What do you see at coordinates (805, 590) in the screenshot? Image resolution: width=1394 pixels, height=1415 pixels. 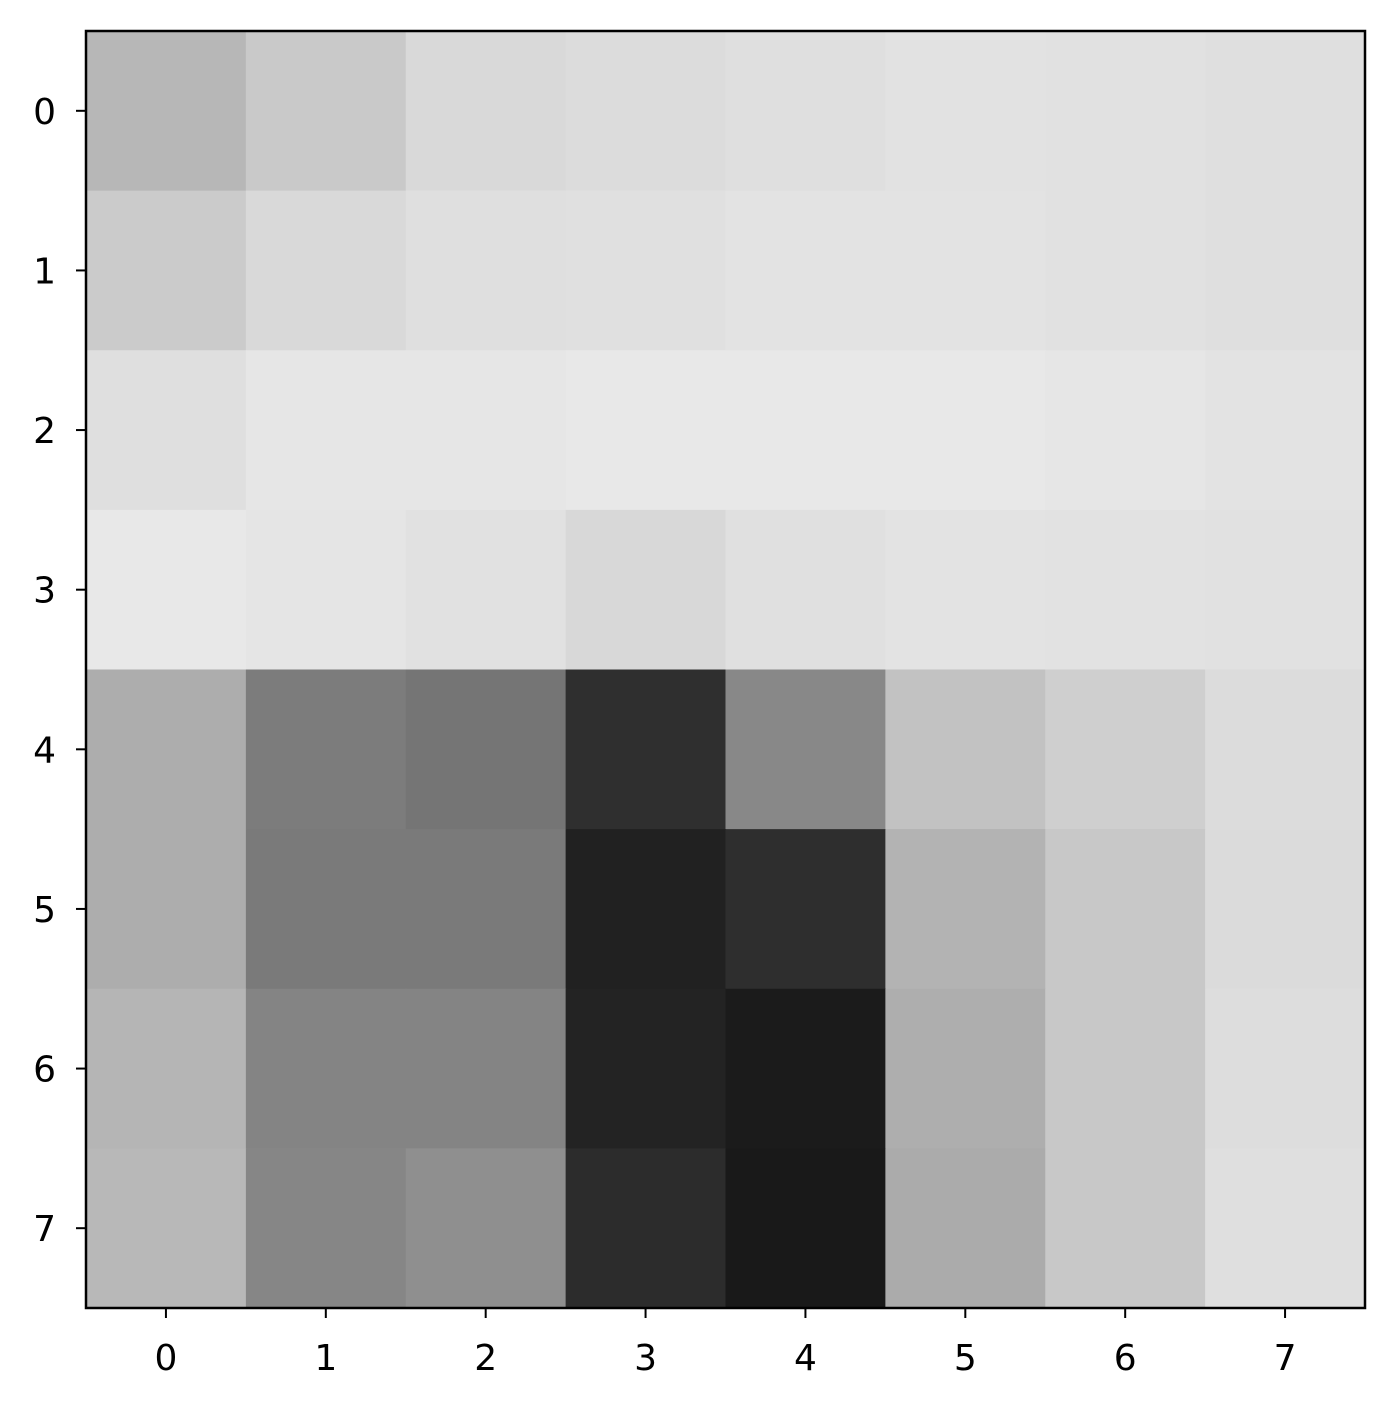 I see `heatmap-cell-r3-c4` at bounding box center [805, 590].